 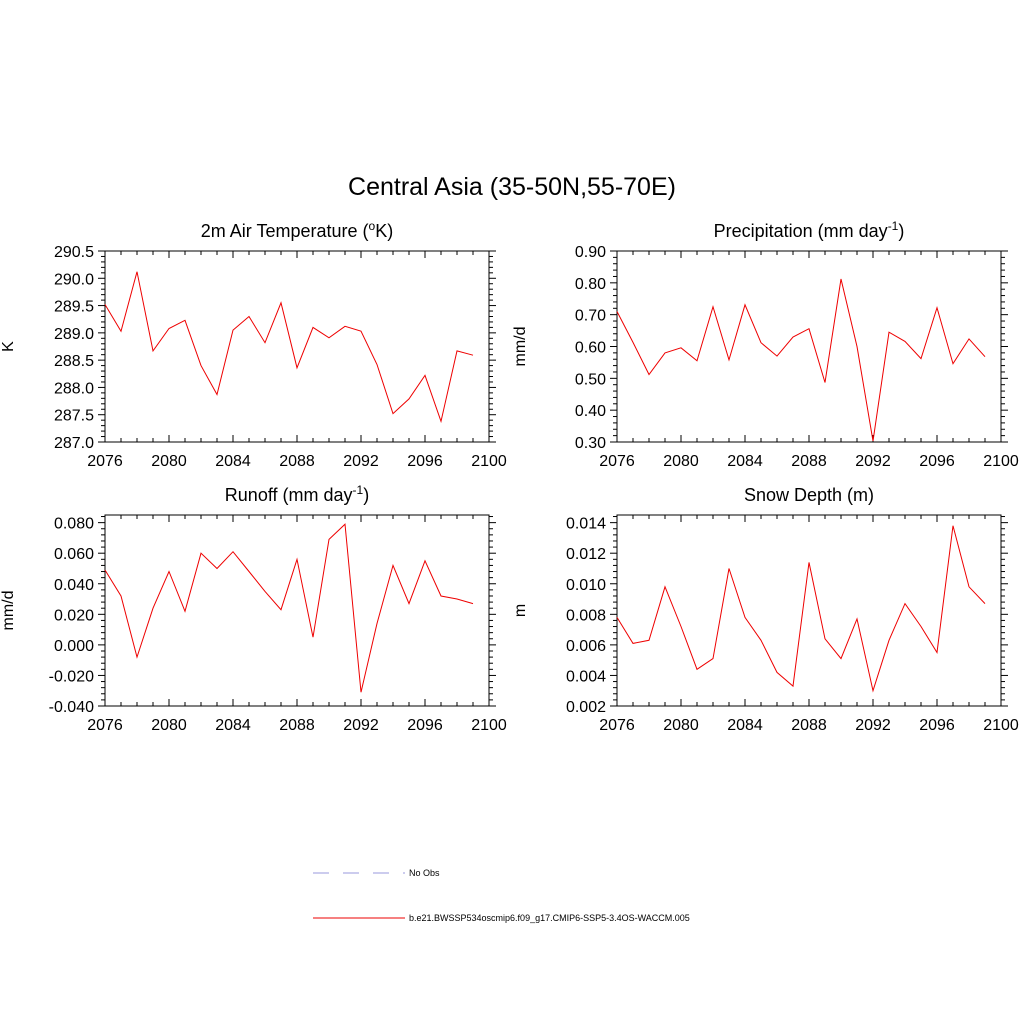 What do you see at coordinates (590, 348) in the screenshot?
I see `y-tick-label: 0.60` at bounding box center [590, 348].